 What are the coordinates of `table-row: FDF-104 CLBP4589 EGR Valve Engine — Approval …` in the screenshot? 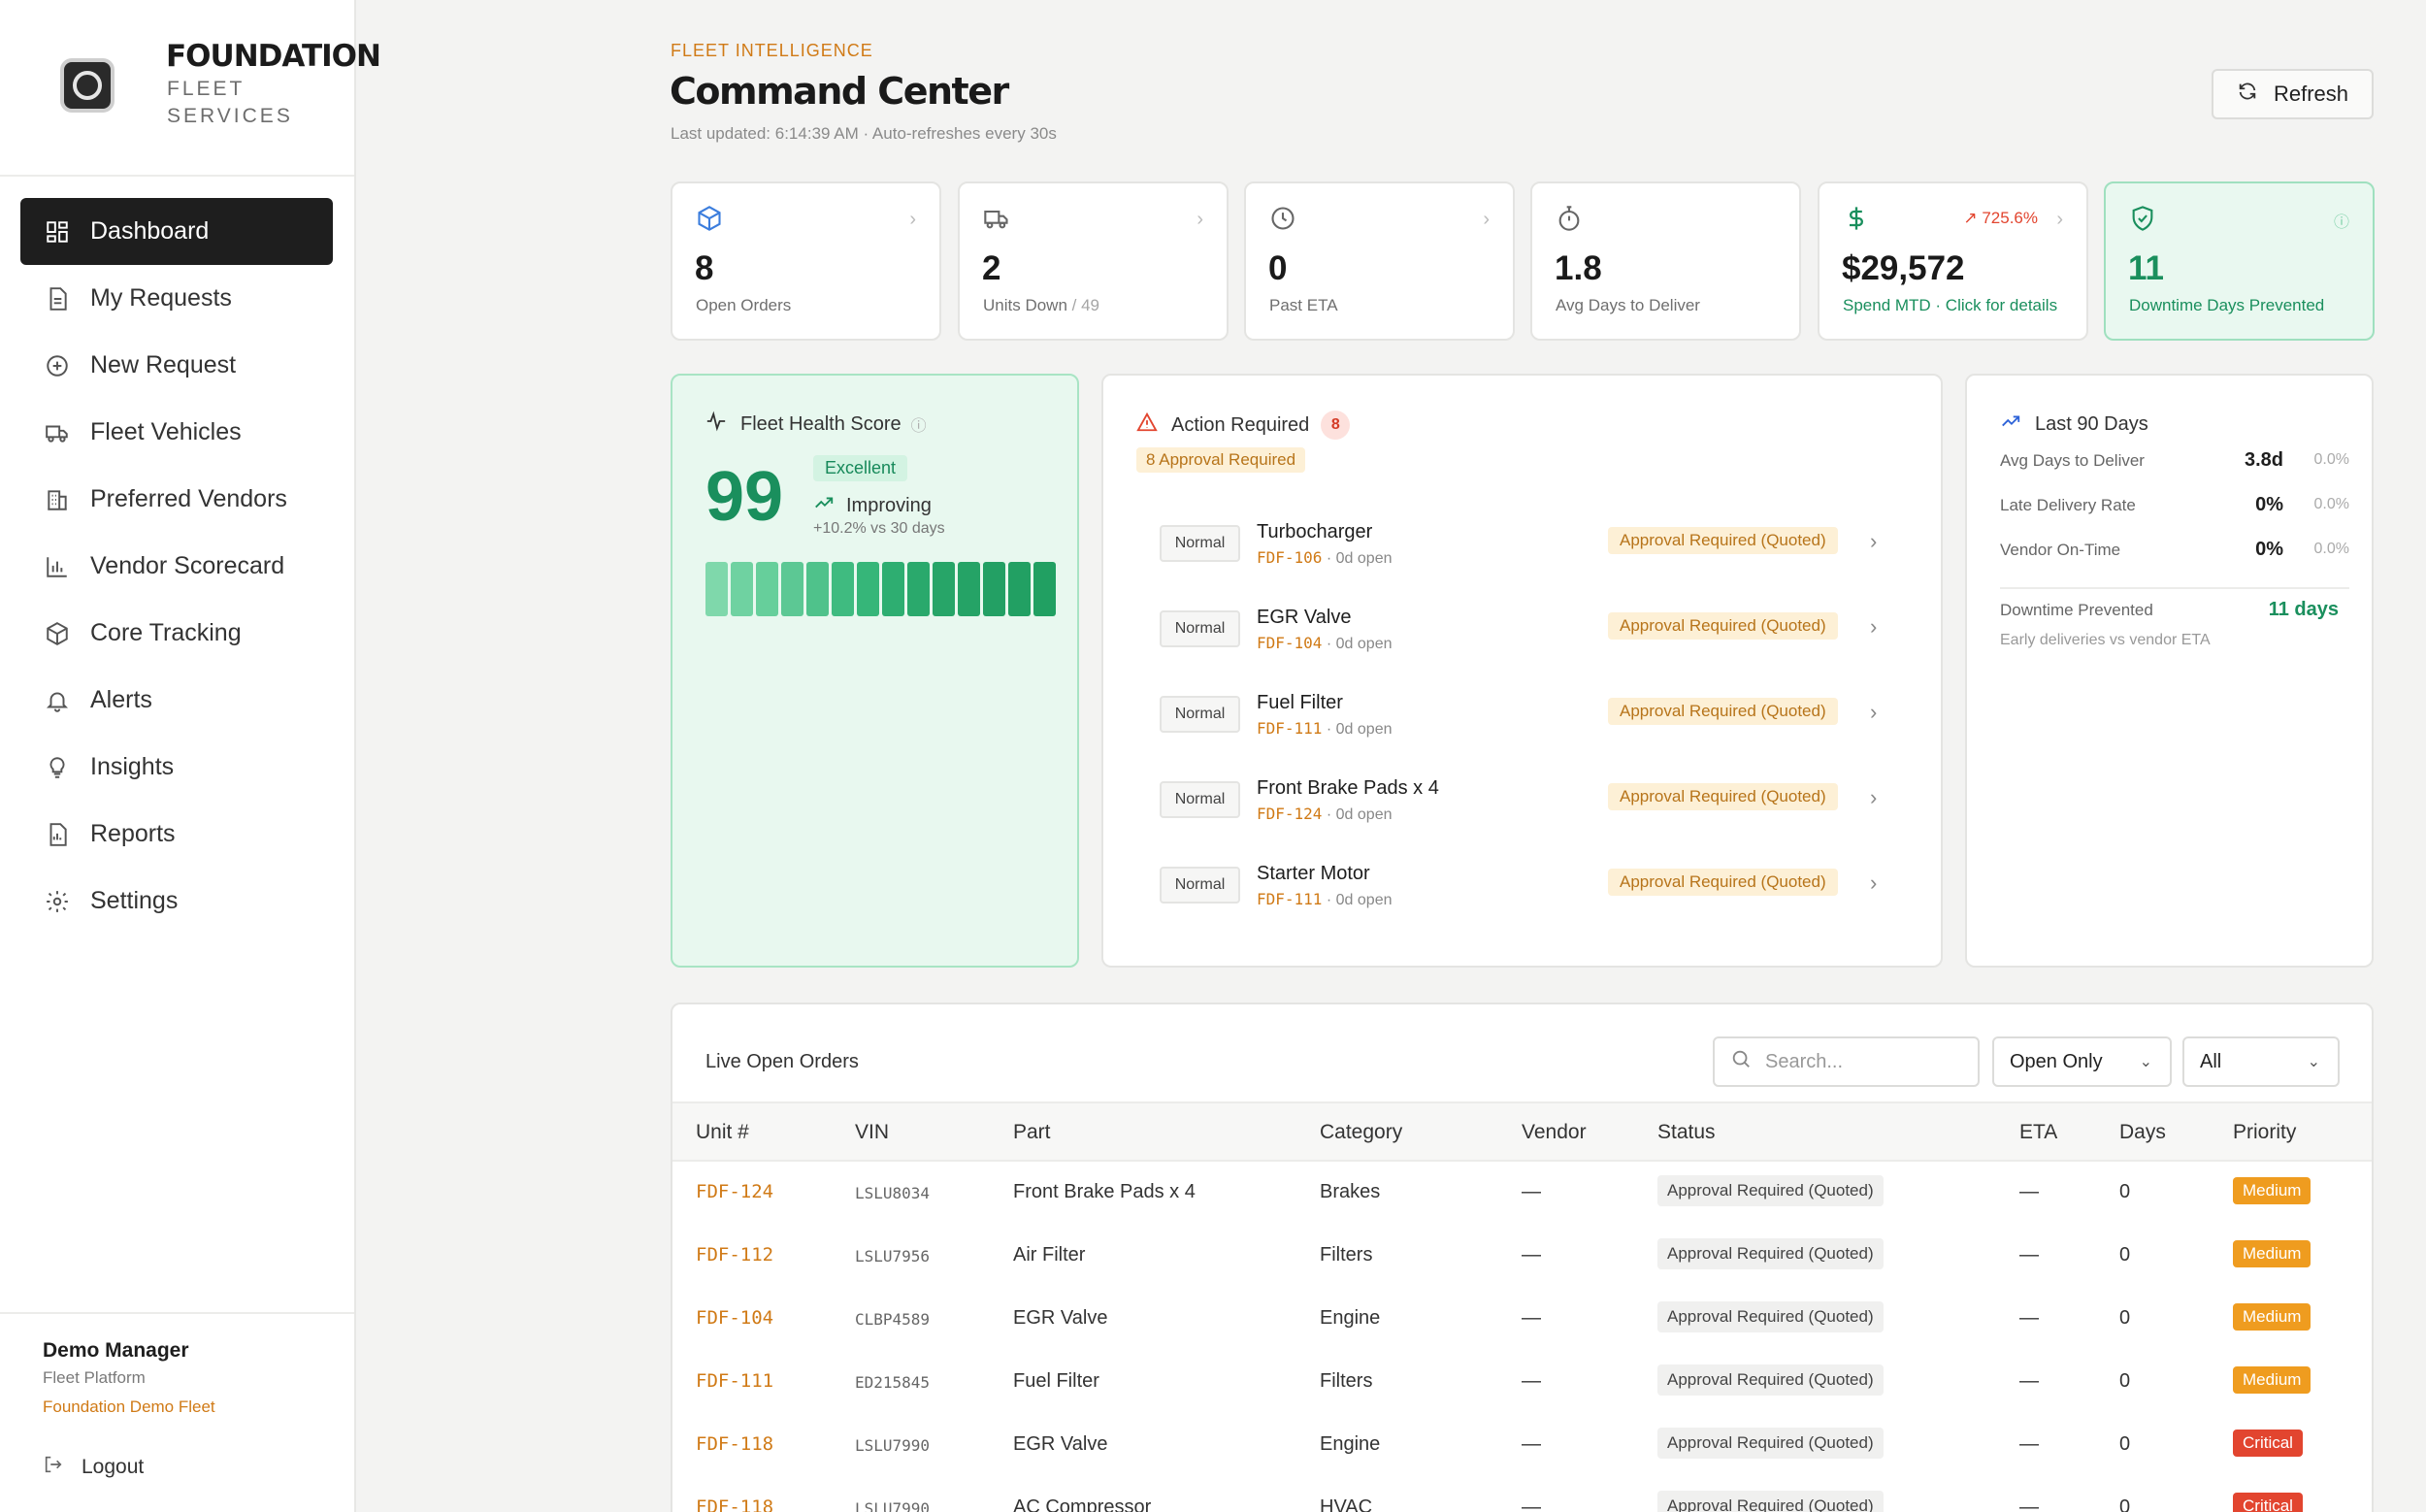 It's located at (1522, 1319).